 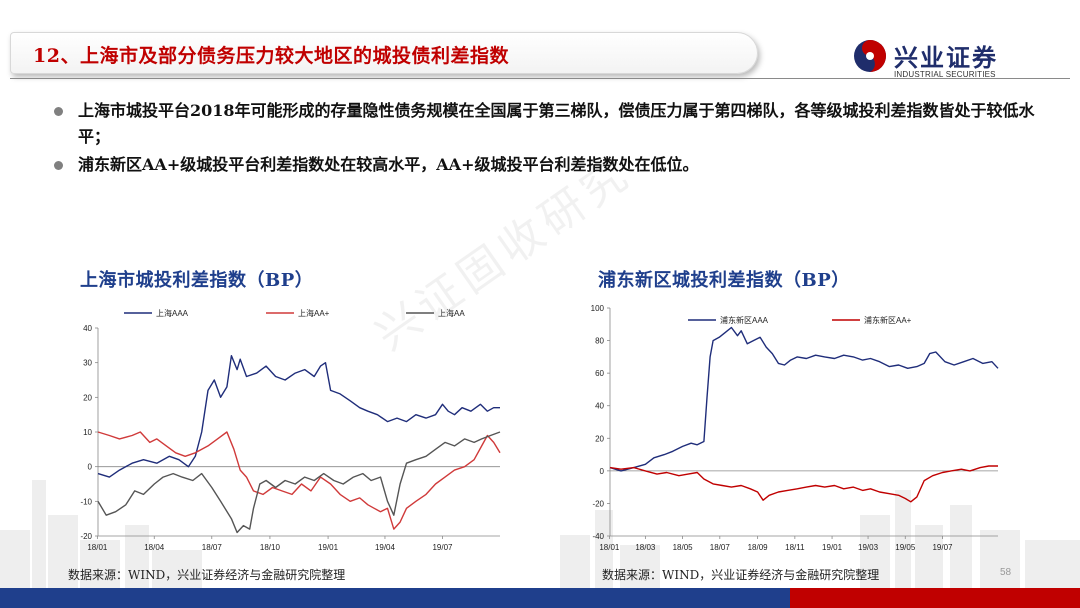 What do you see at coordinates (207, 575) in the screenshot?
I see `source-note-left: 数据来源：WIND，兴业证券经济与金融研究院整理` at bounding box center [207, 575].